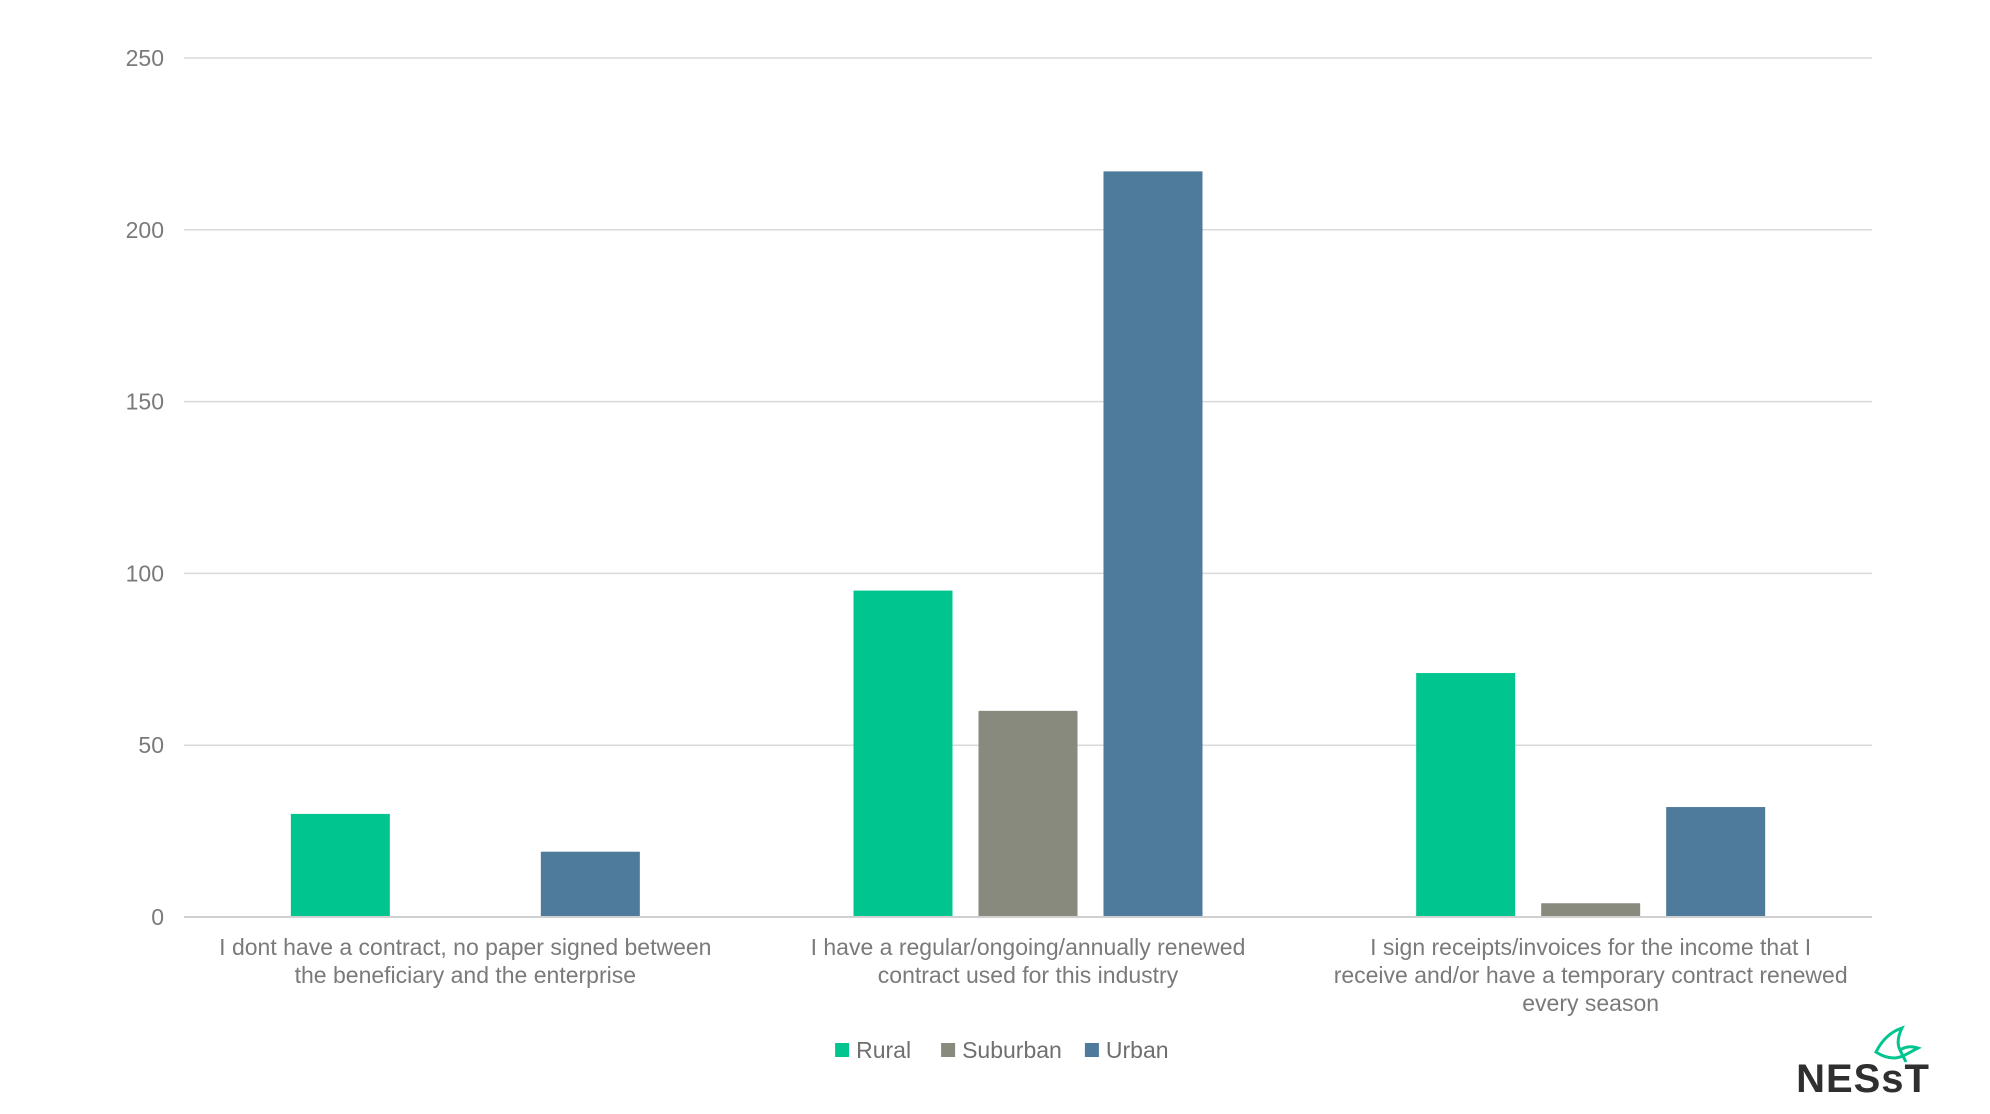 The height and width of the screenshot is (1114, 1990). Describe the element at coordinates (1863, 1079) in the screenshot. I see `logo-text: NESsT` at that location.